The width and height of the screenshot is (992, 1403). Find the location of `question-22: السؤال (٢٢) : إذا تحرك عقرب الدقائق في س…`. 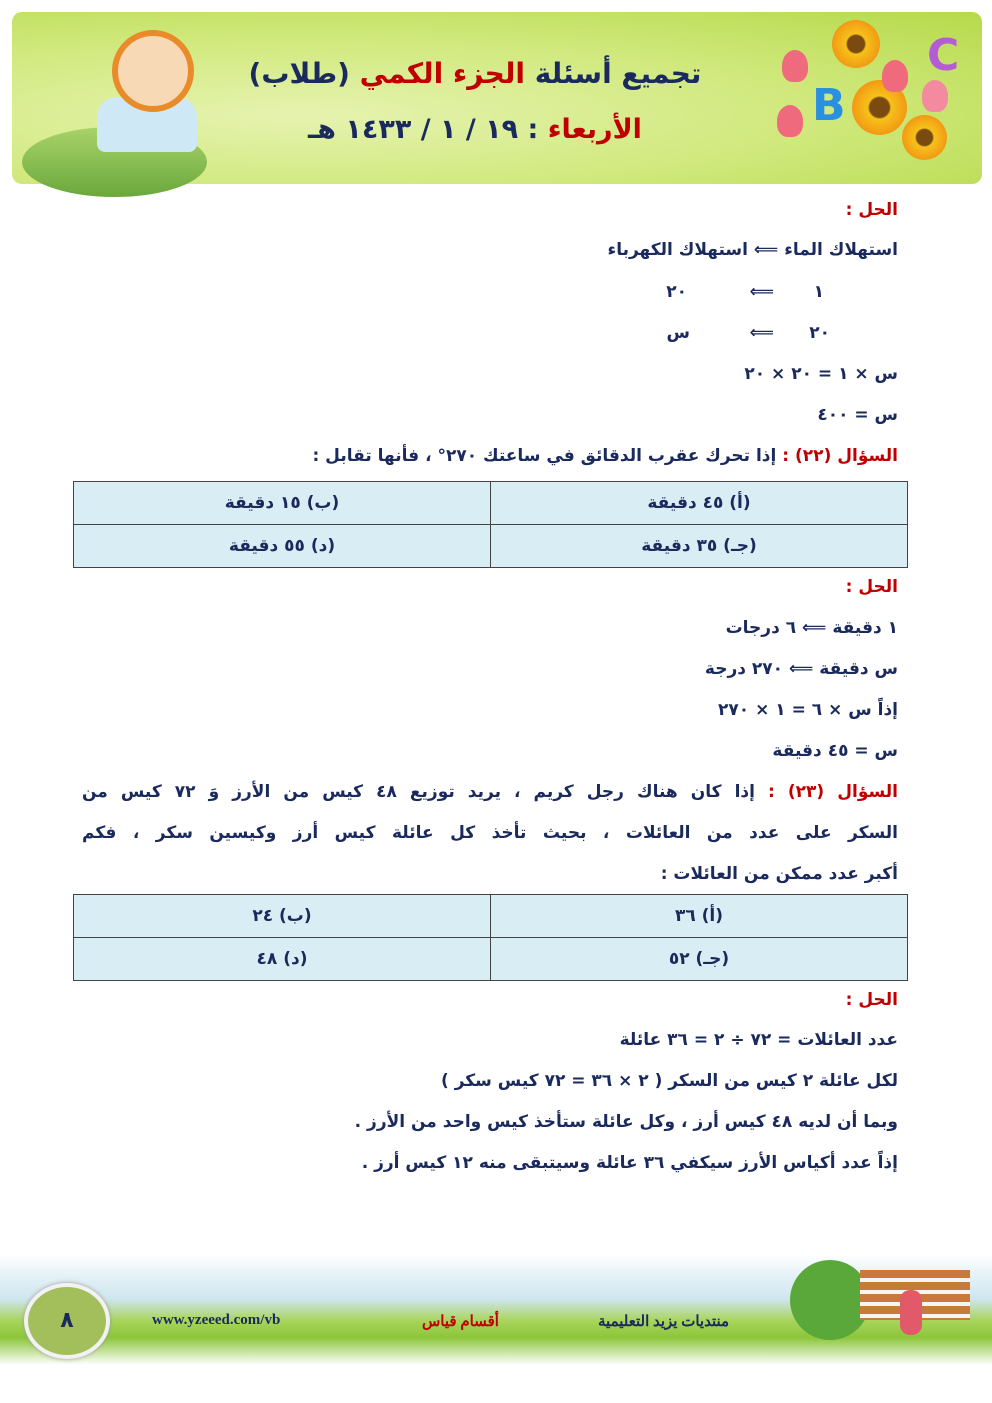

question-22: السؤال (٢٢) : إذا تحرك عقرب الدقائق في س… is located at coordinates (605, 456).